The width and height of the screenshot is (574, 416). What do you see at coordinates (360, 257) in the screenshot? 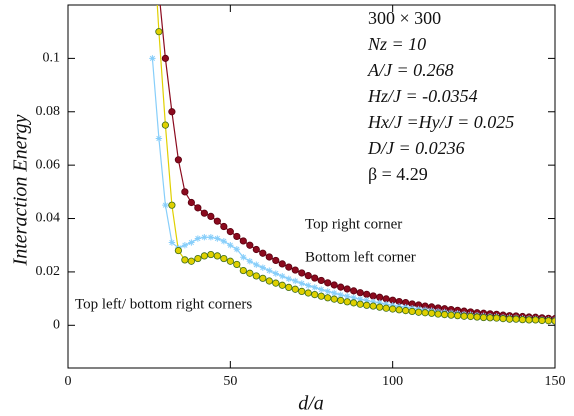
I see `annotation: Bottom left corner` at bounding box center [360, 257].